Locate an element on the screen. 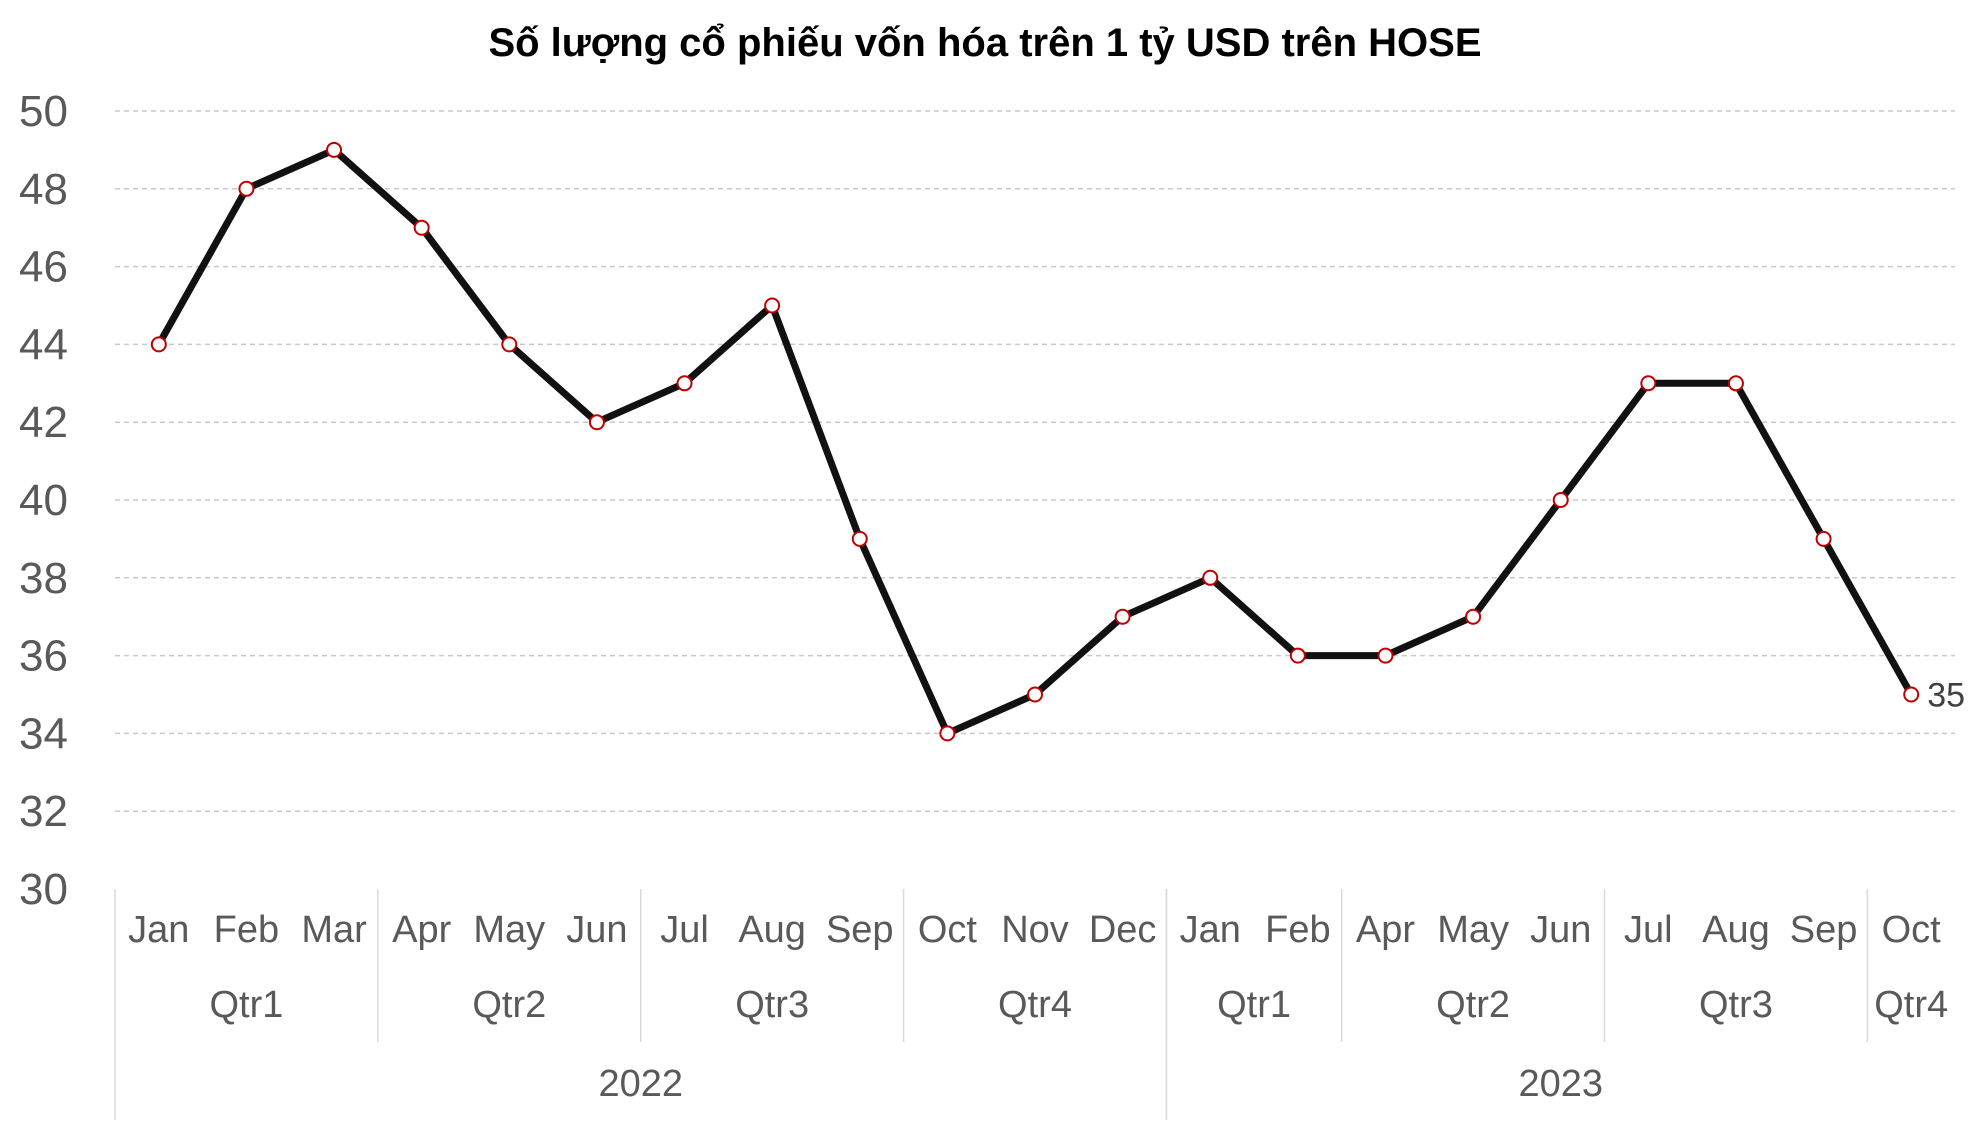 The image size is (1970, 1134). y-axis: 30 32 34 36 38 40 42 44 46 48 50 is located at coordinates (43, 500).